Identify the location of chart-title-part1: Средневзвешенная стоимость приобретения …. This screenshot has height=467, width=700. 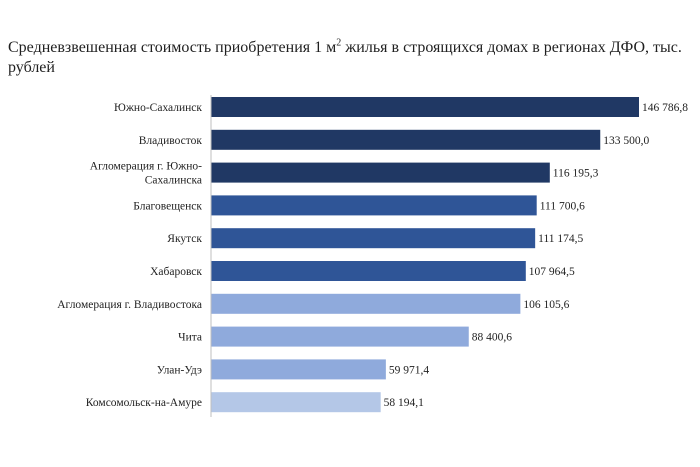
(172, 47).